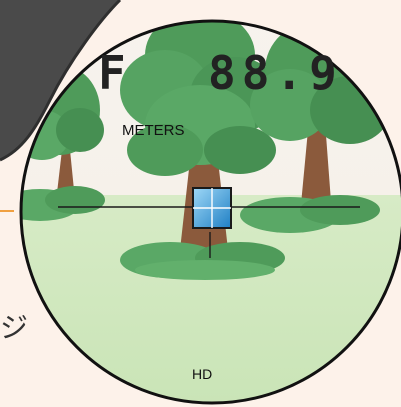 The height and width of the screenshot is (407, 401). I want to click on target-box, so click(212, 208).